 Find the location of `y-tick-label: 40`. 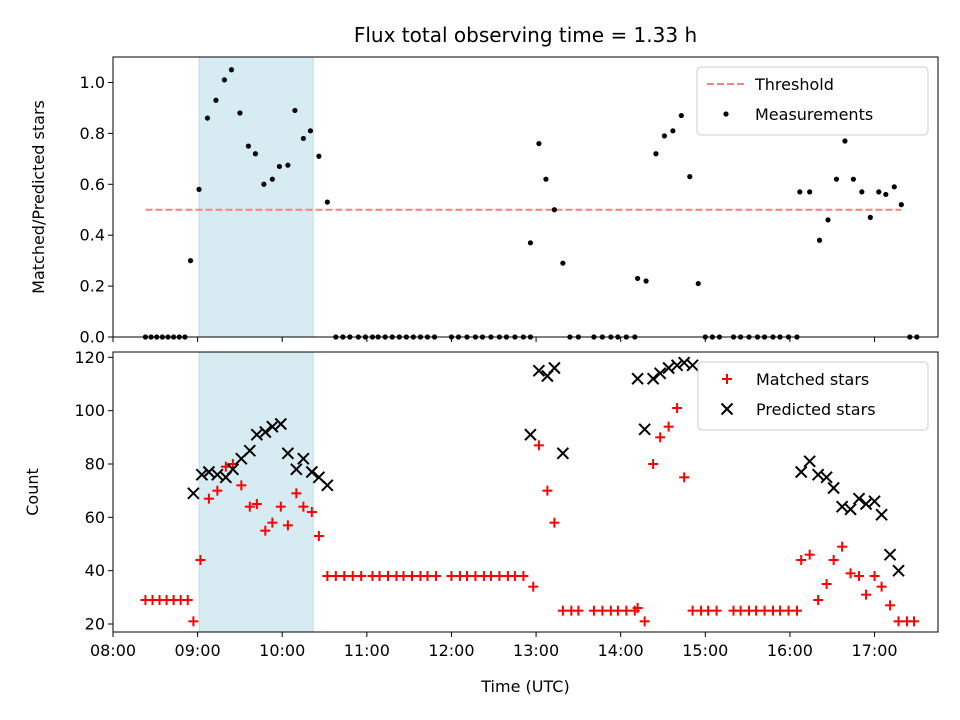

y-tick-label: 40 is located at coordinates (95, 570).